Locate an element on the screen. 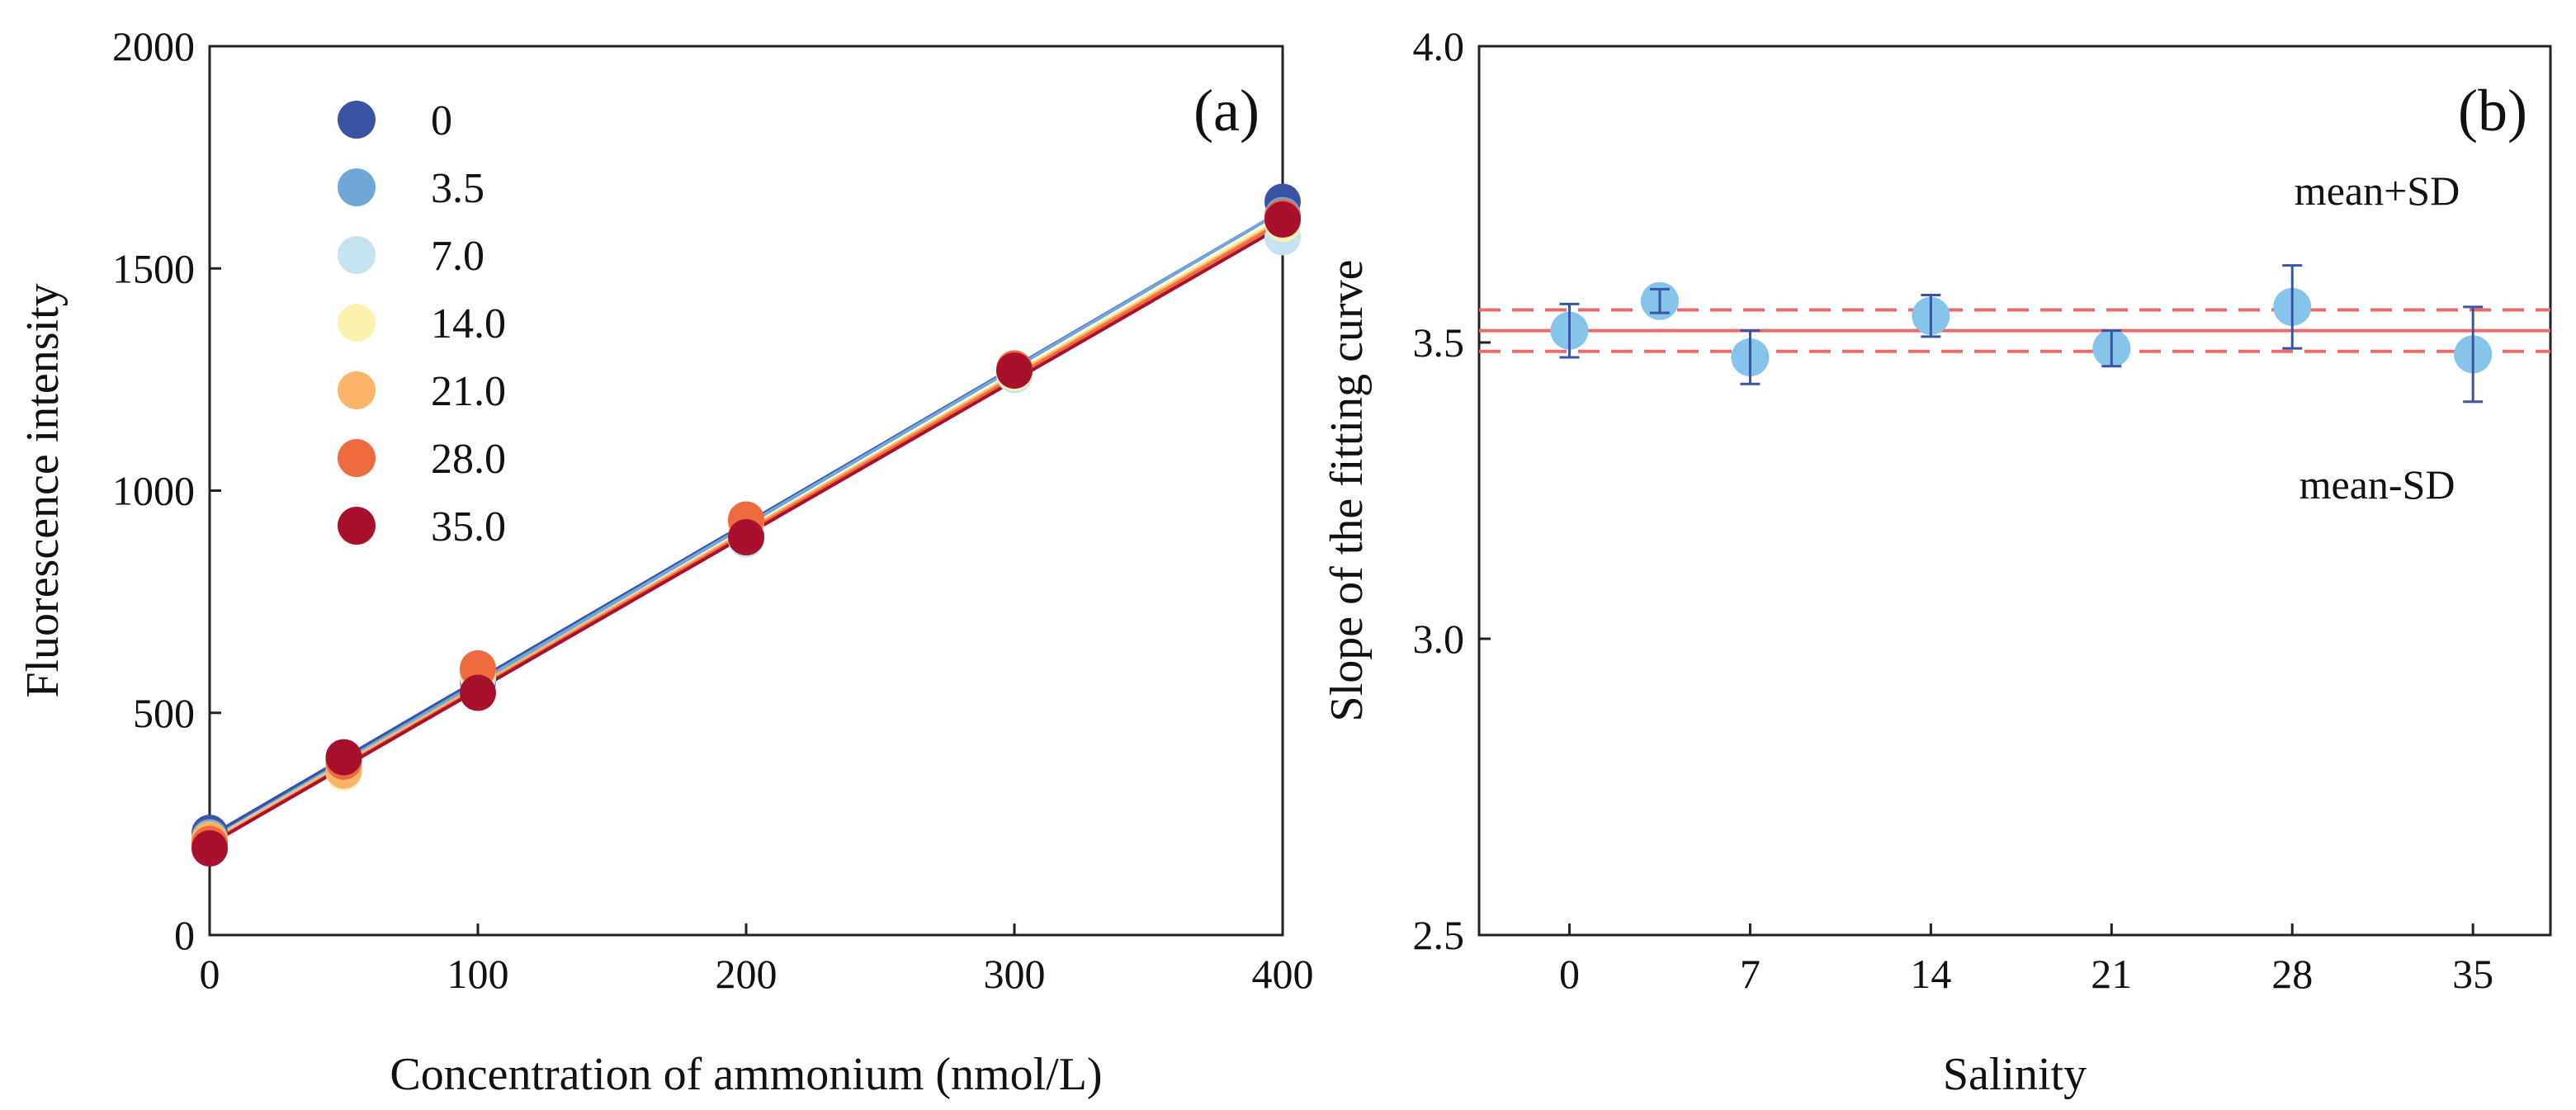 This screenshot has width=2576, height=1110. y-tick-label-a: 2000 is located at coordinates (153, 46).